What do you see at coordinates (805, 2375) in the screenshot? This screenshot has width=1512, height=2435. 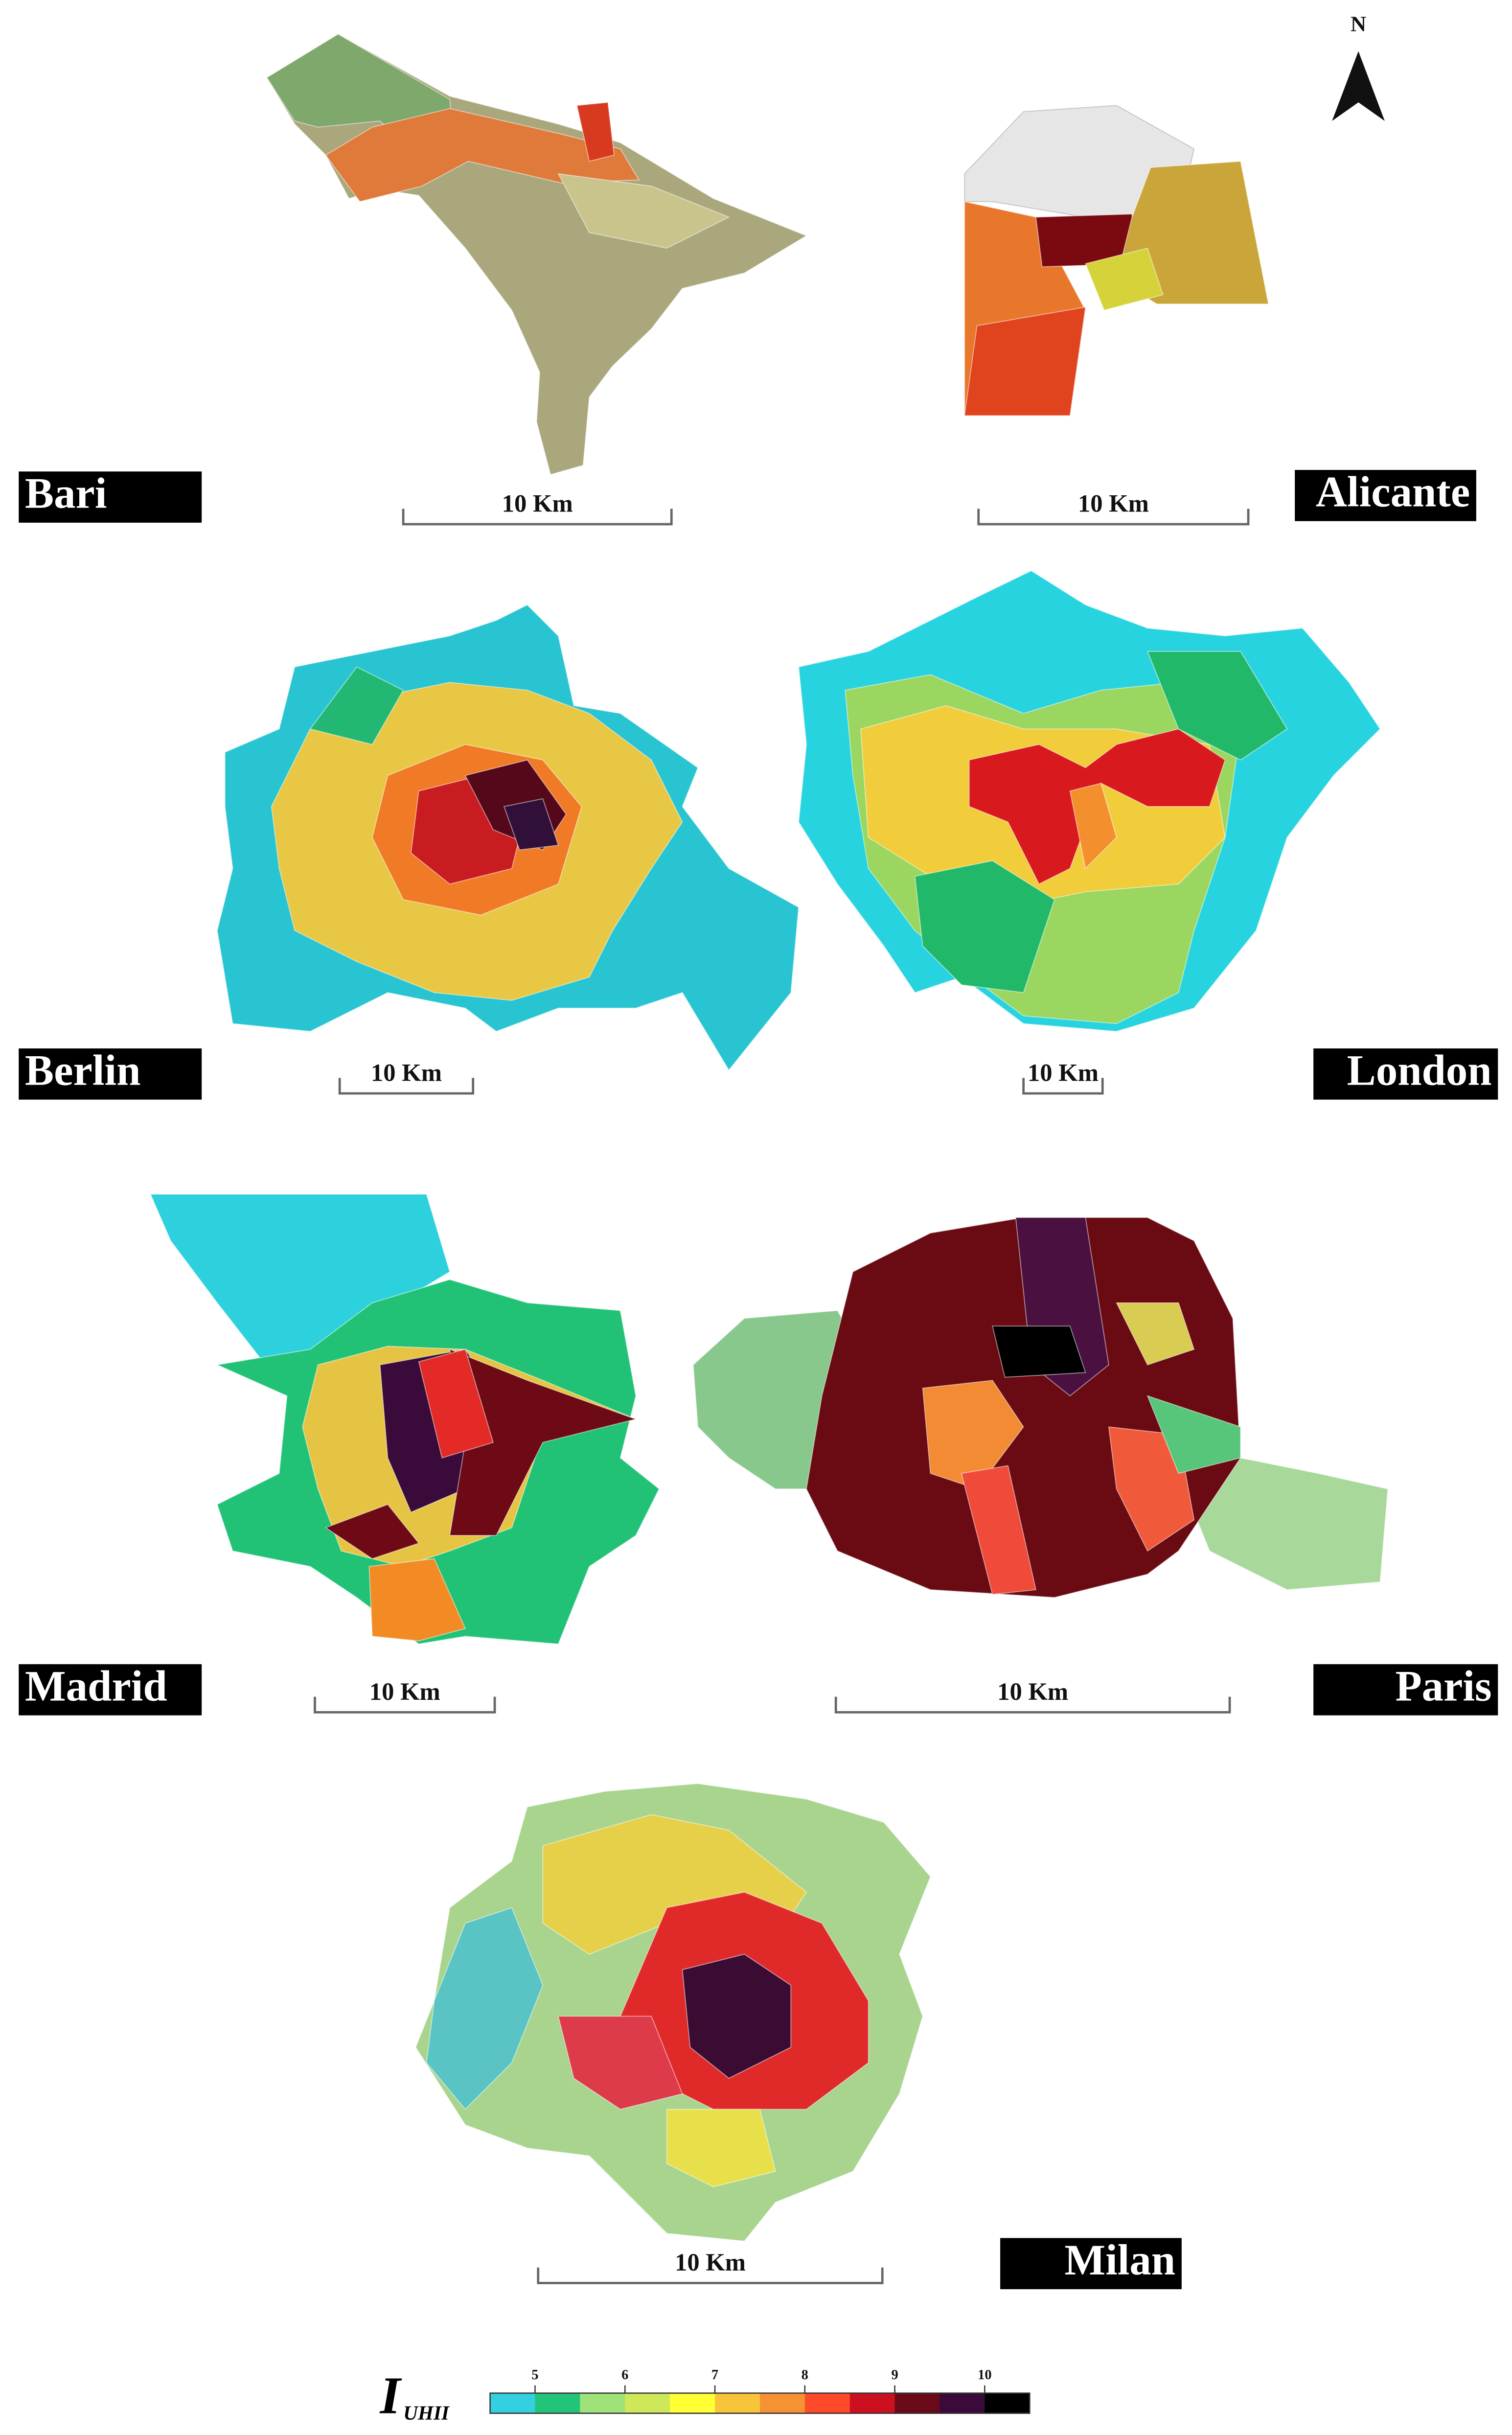 I see `legend-tick-label: 8` at bounding box center [805, 2375].